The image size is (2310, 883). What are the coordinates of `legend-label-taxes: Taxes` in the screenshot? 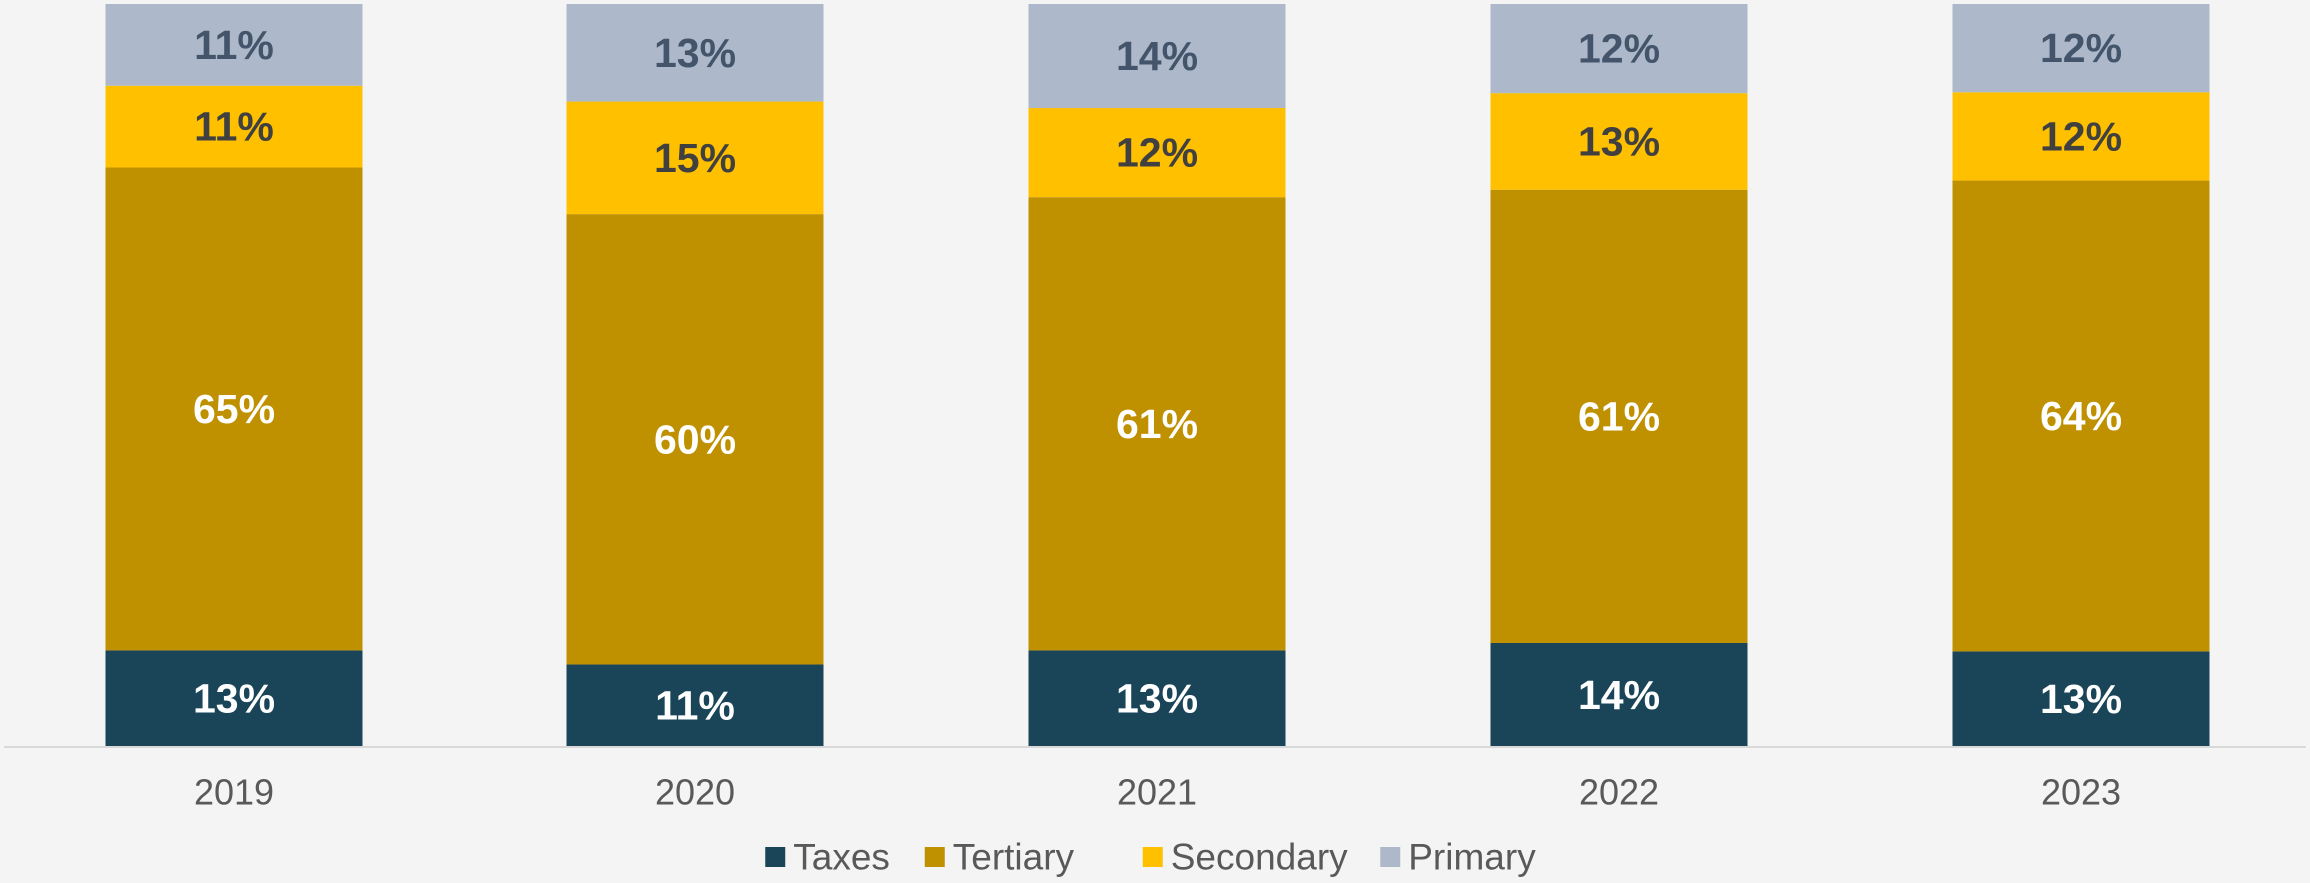 It's located at (841, 857).